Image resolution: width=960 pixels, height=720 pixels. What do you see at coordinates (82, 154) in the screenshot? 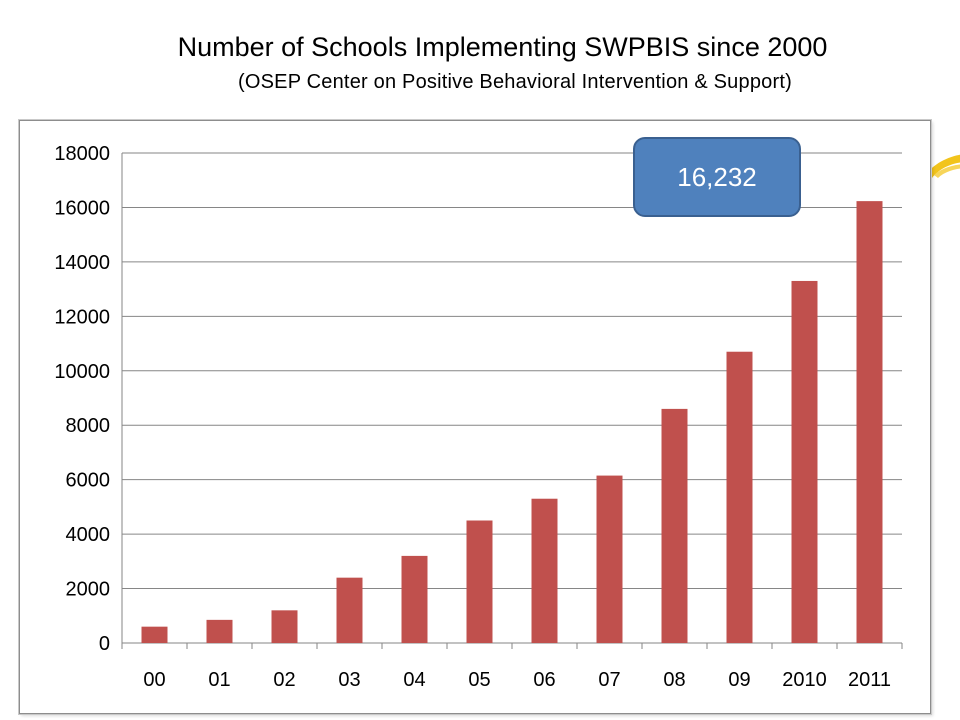
I see `y-tick-label: 18000` at bounding box center [82, 154].